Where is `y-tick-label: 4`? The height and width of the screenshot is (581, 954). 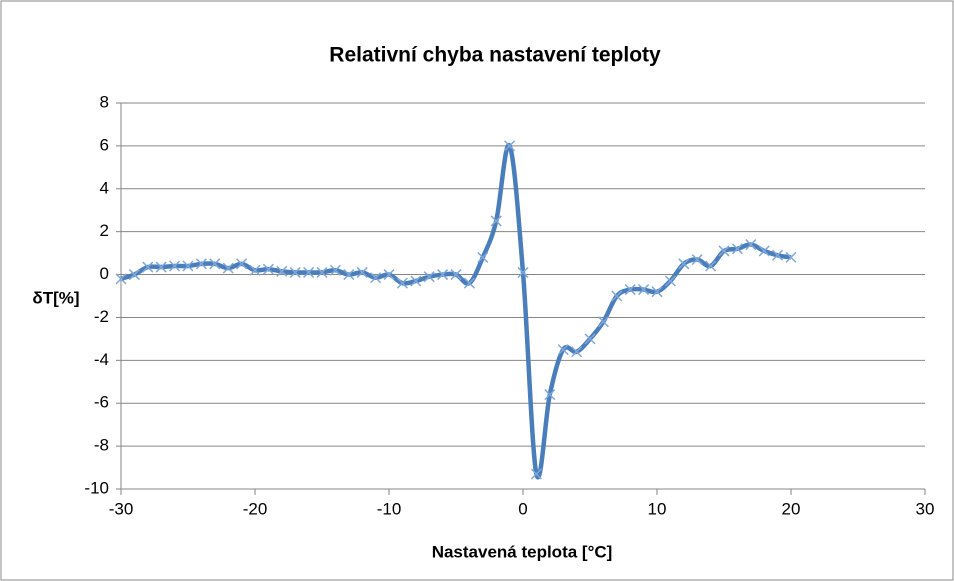
y-tick-label: 4 is located at coordinates (104, 187).